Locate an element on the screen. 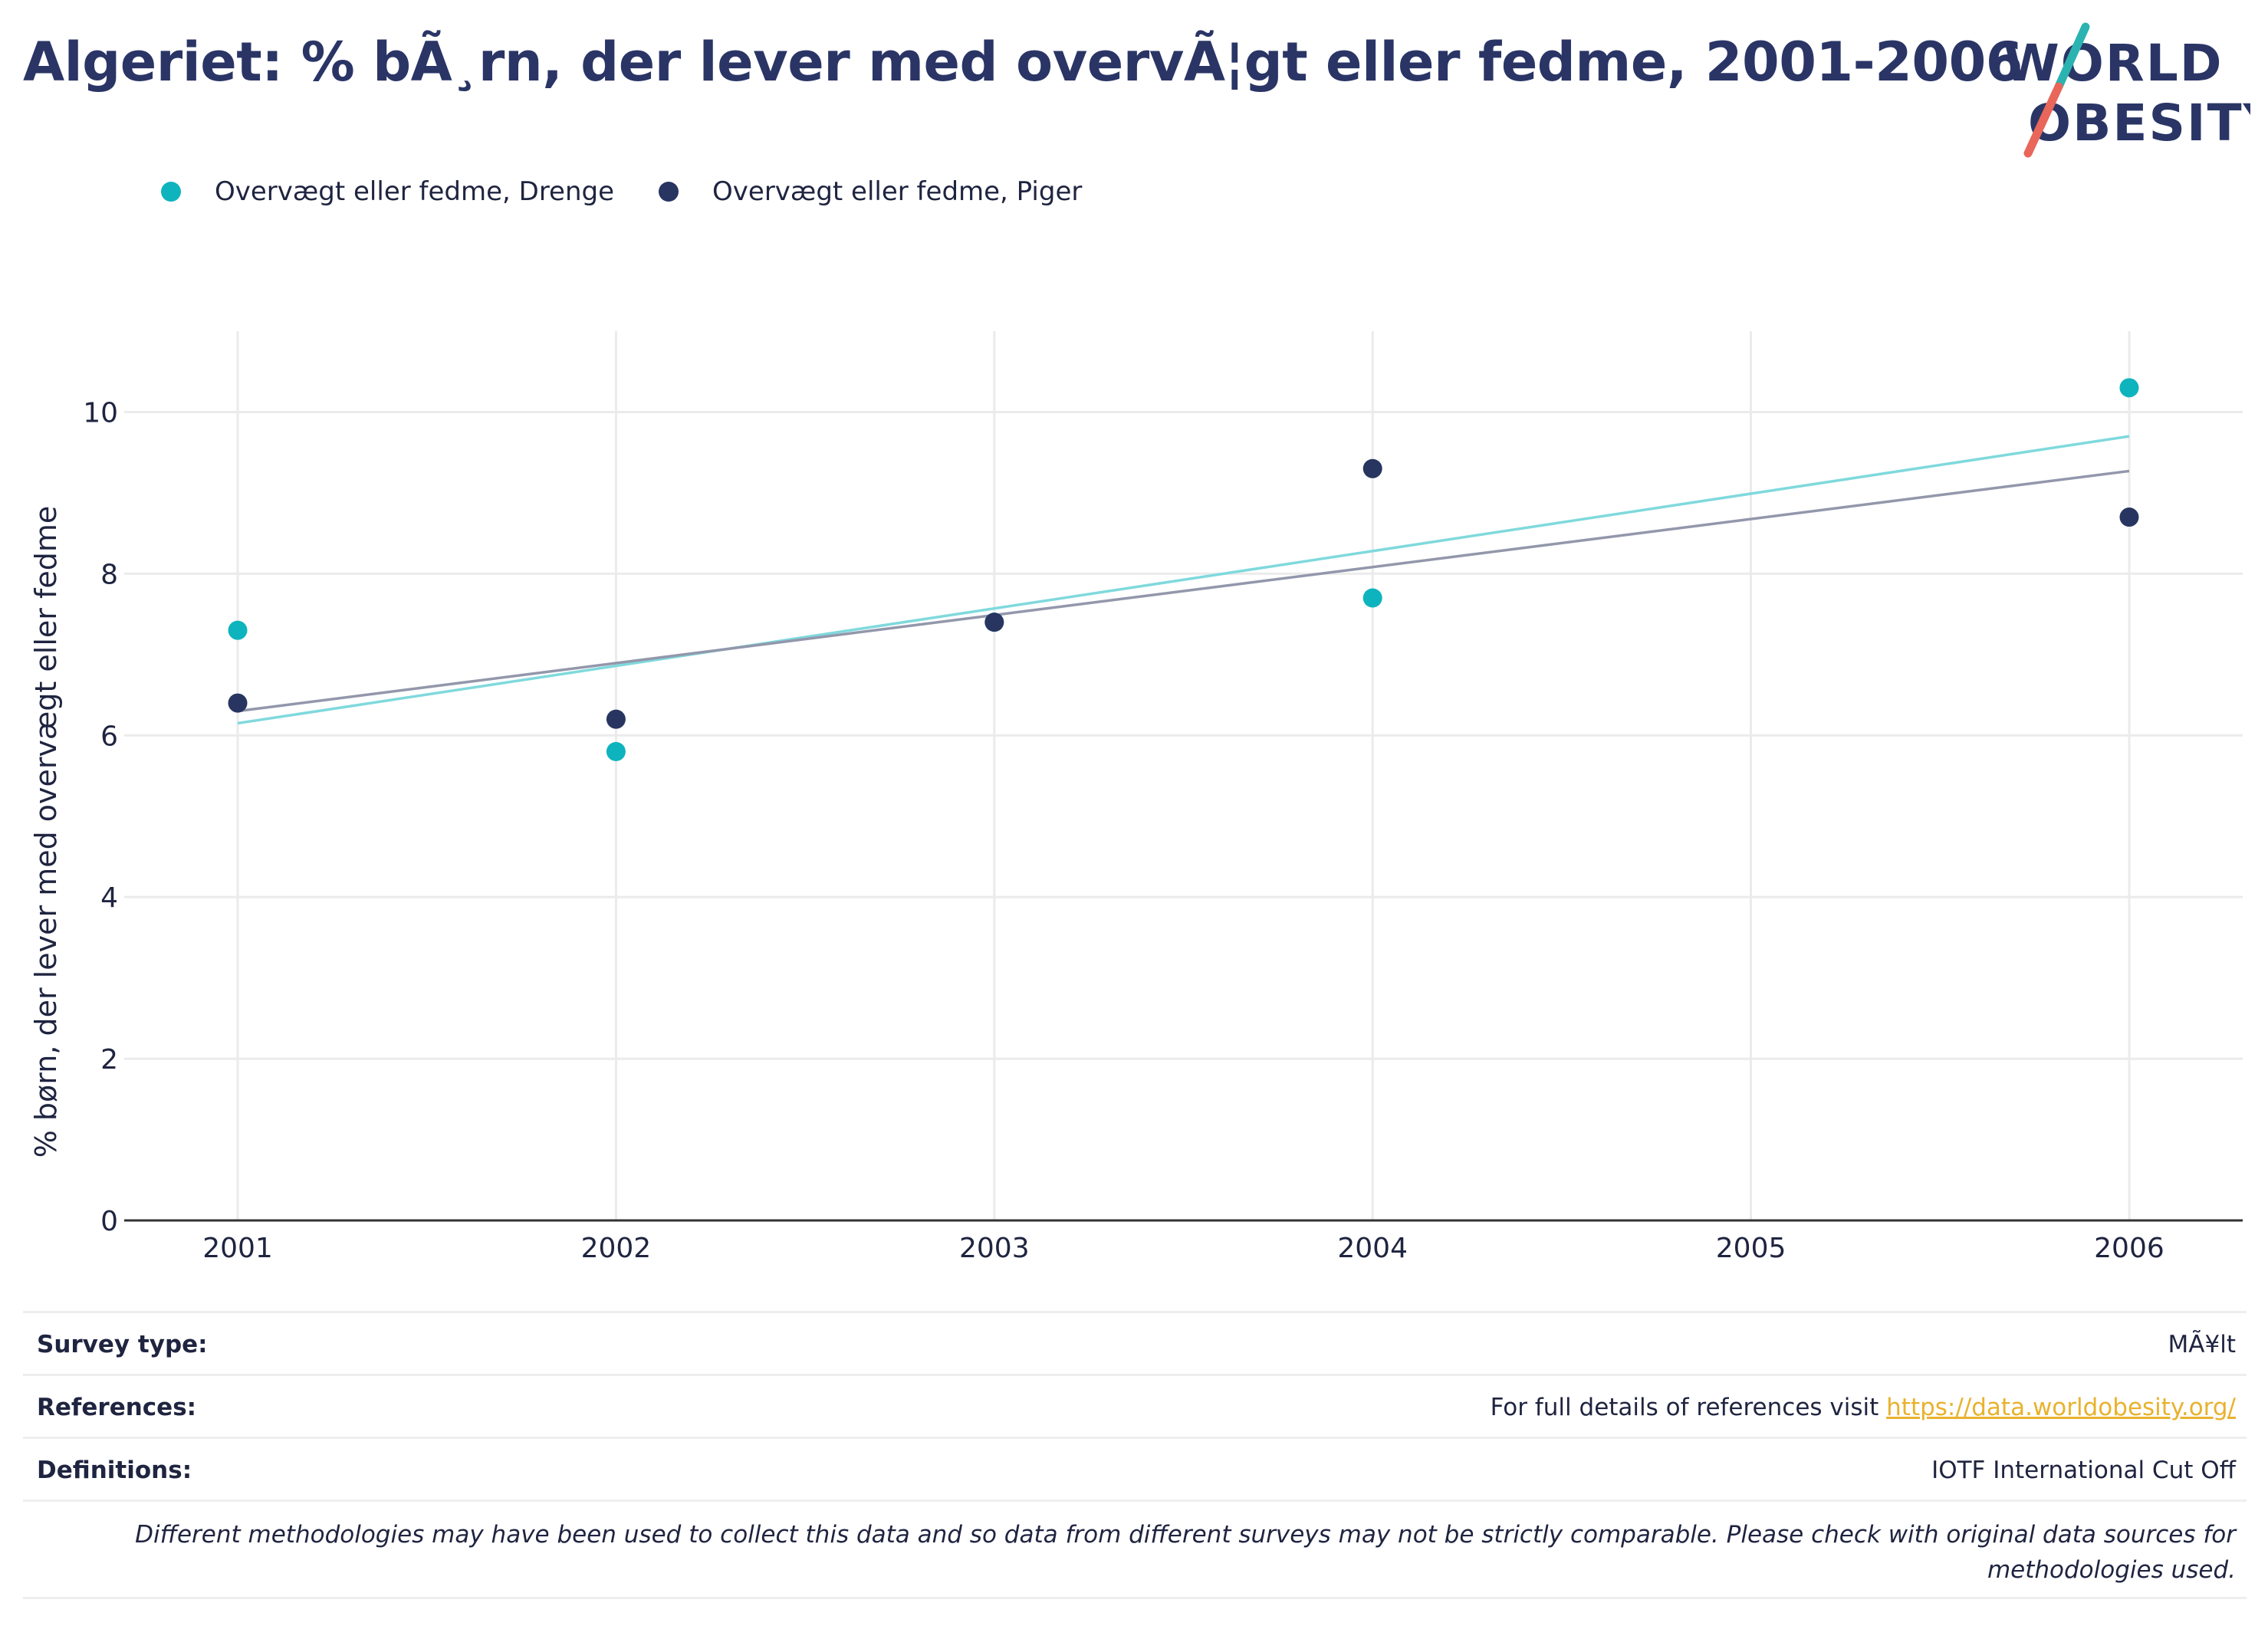 The width and height of the screenshot is (2268, 1639). references-text: For full details of references visit is located at coordinates (1688, 1407).